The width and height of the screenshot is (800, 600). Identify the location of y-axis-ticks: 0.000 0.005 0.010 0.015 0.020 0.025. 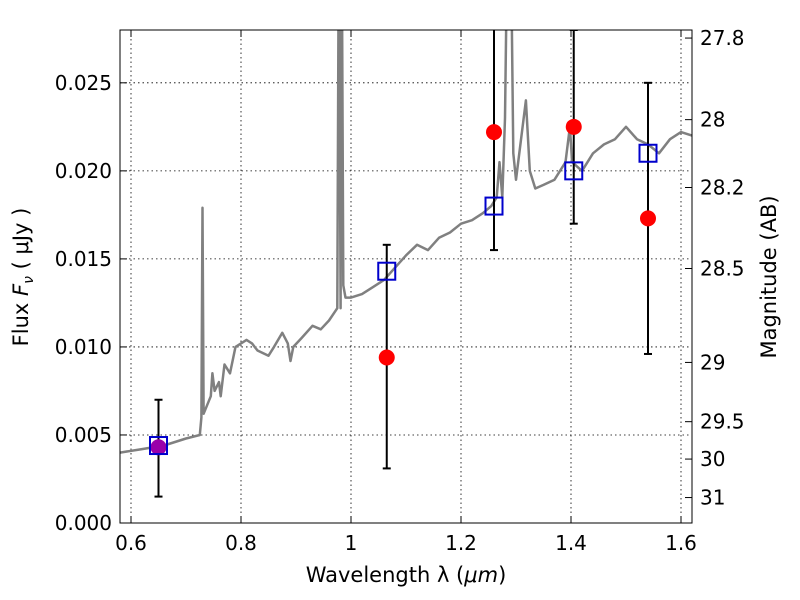
(91, 303).